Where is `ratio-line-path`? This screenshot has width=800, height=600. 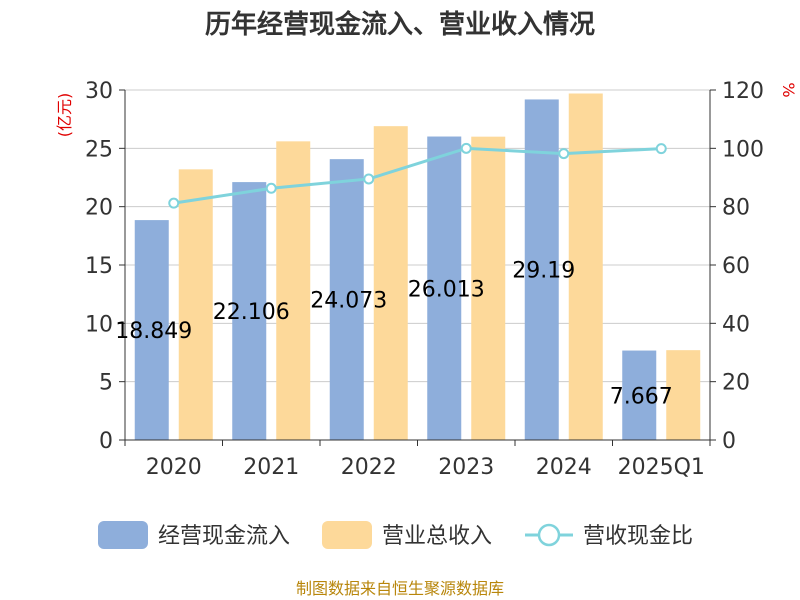
ratio-line-path is located at coordinates (417, 175).